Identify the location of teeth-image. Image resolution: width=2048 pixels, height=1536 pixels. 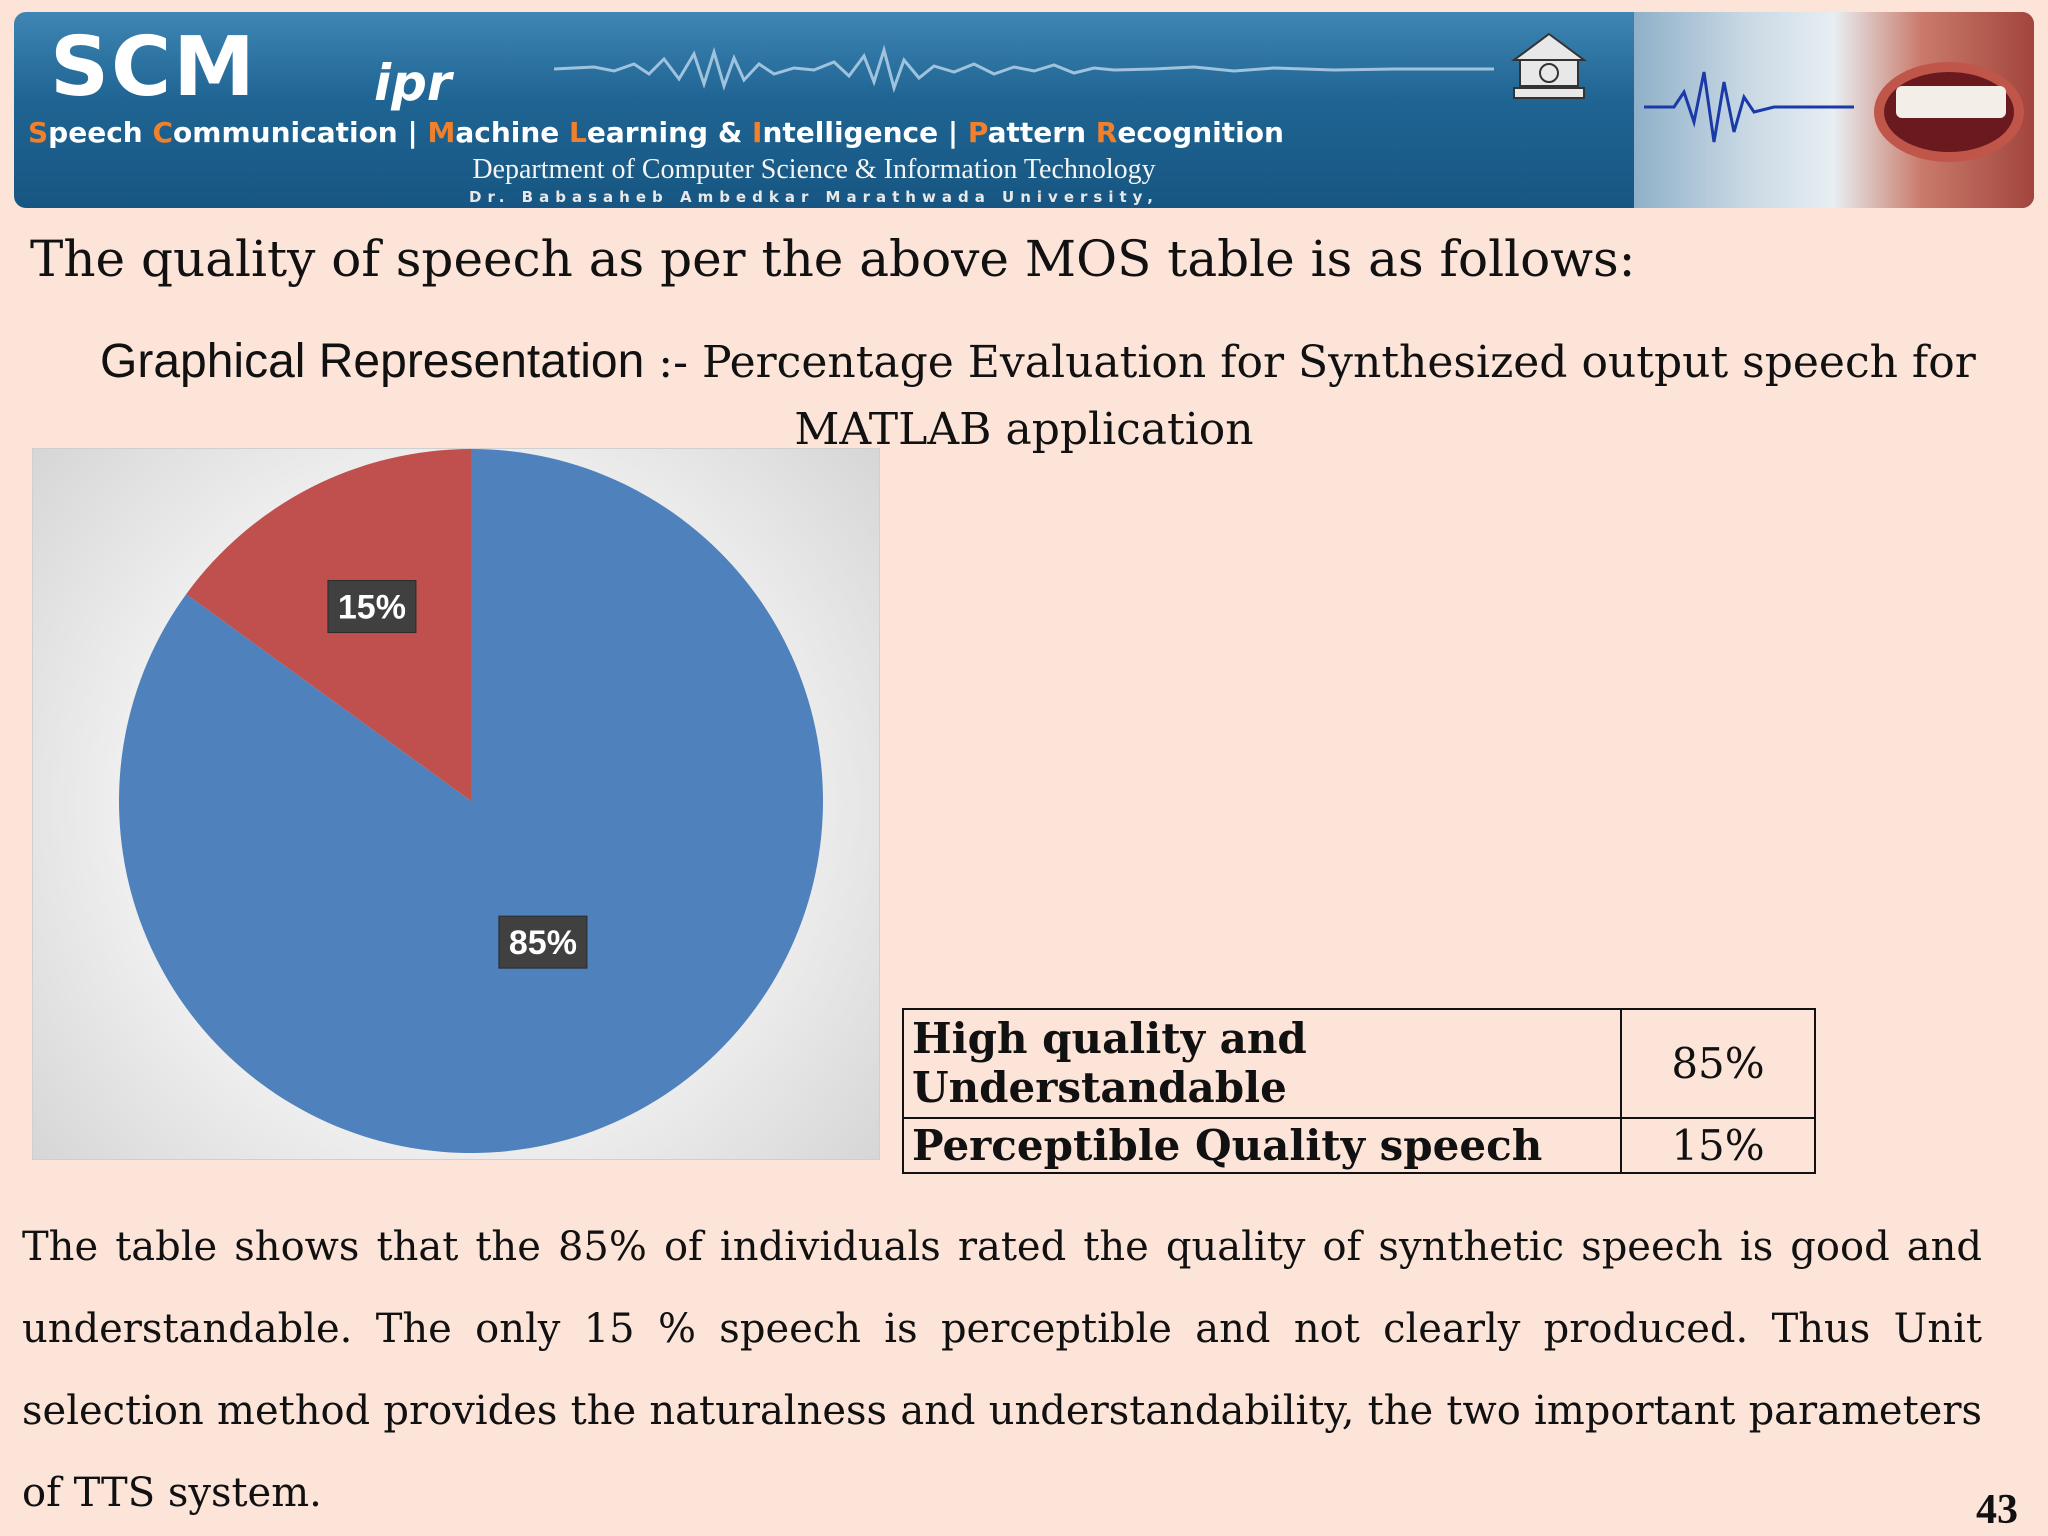
(1951, 102).